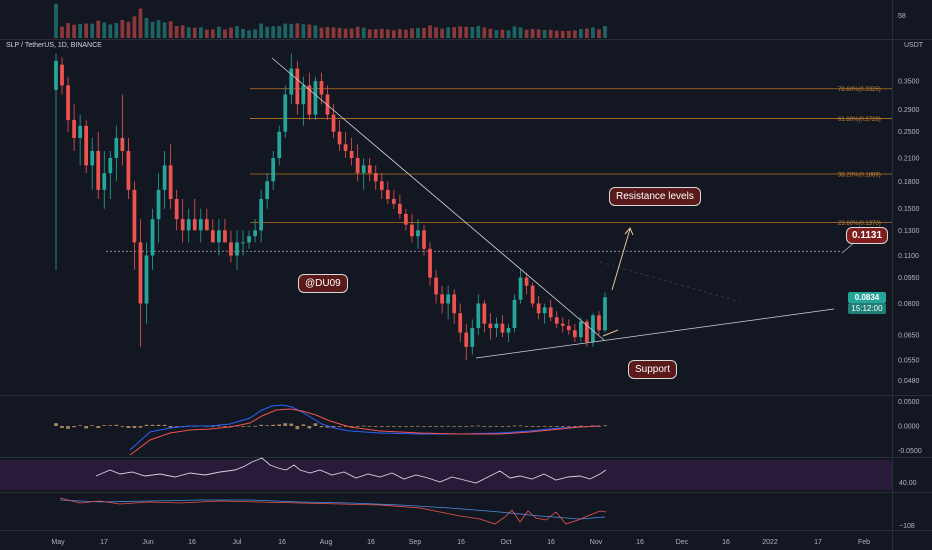  What do you see at coordinates (909, 132) in the screenshot?
I see `price-tick-label: 0.2500` at bounding box center [909, 132].